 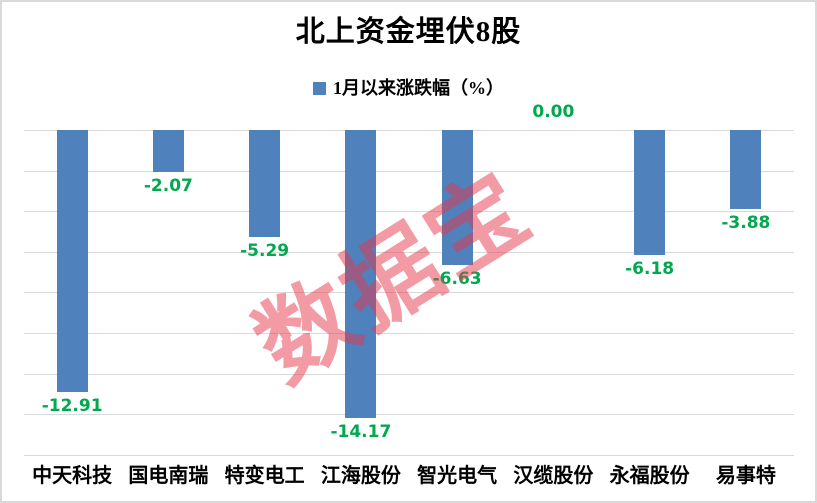 What do you see at coordinates (168, 186) in the screenshot?
I see `value-label: -2.07` at bounding box center [168, 186].